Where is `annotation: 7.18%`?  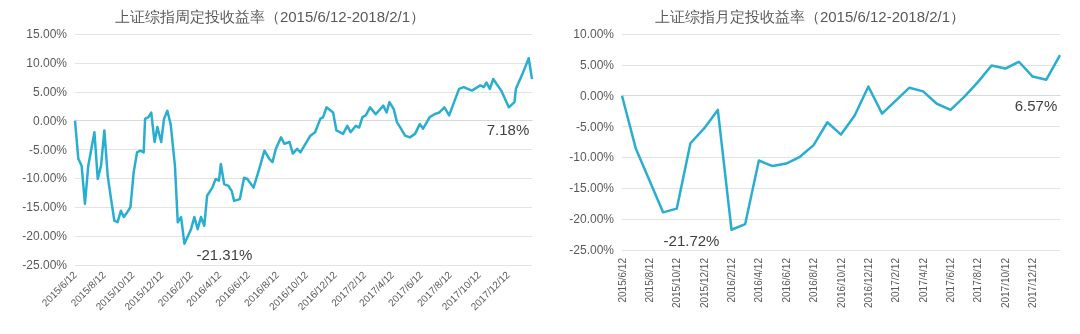
annotation: 7.18% is located at coordinates (508, 130).